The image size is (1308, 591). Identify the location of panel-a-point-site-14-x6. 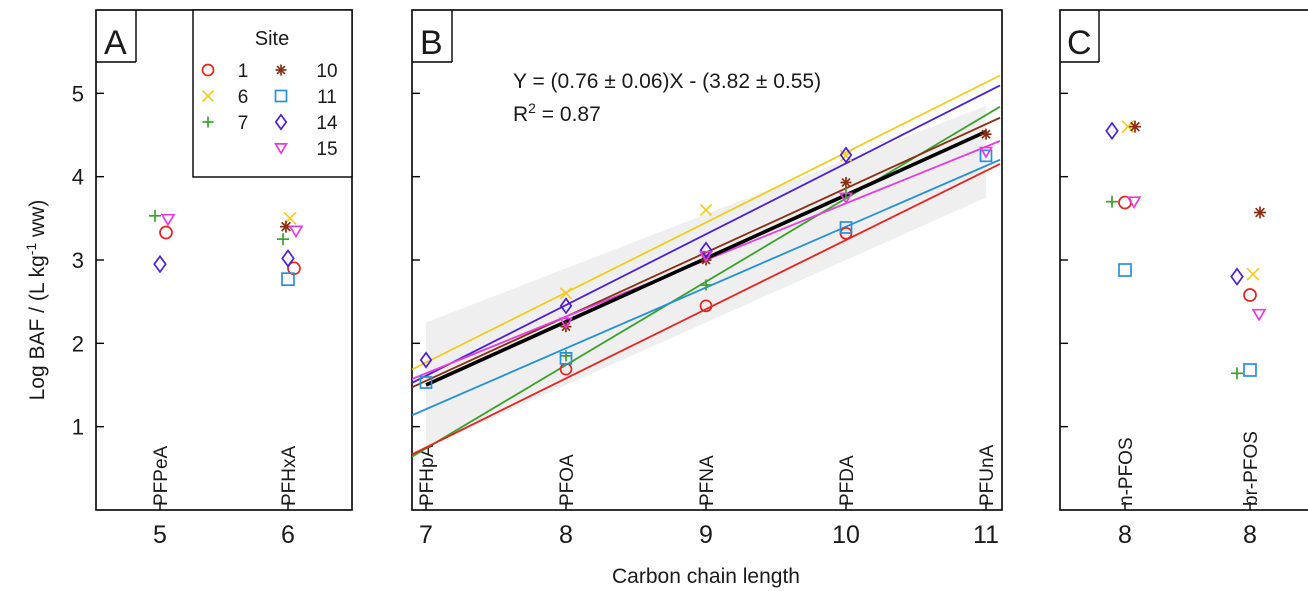
(288, 258).